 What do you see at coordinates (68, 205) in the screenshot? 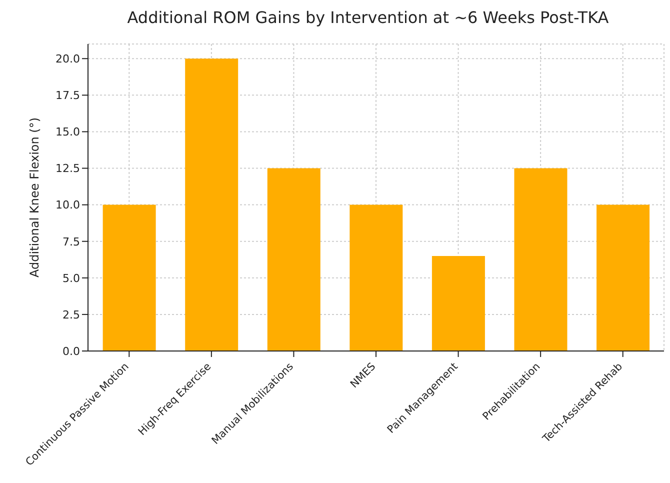
I see `y-tick-label: 10.0` at bounding box center [68, 205].